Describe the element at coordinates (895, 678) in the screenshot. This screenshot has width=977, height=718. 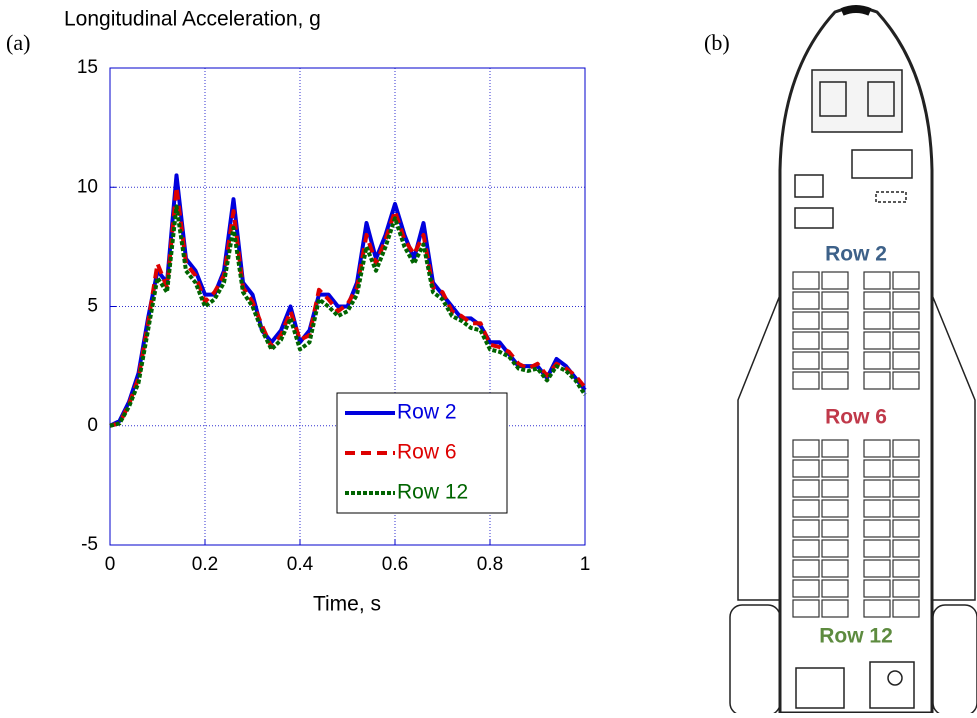
I see `toilet` at that location.